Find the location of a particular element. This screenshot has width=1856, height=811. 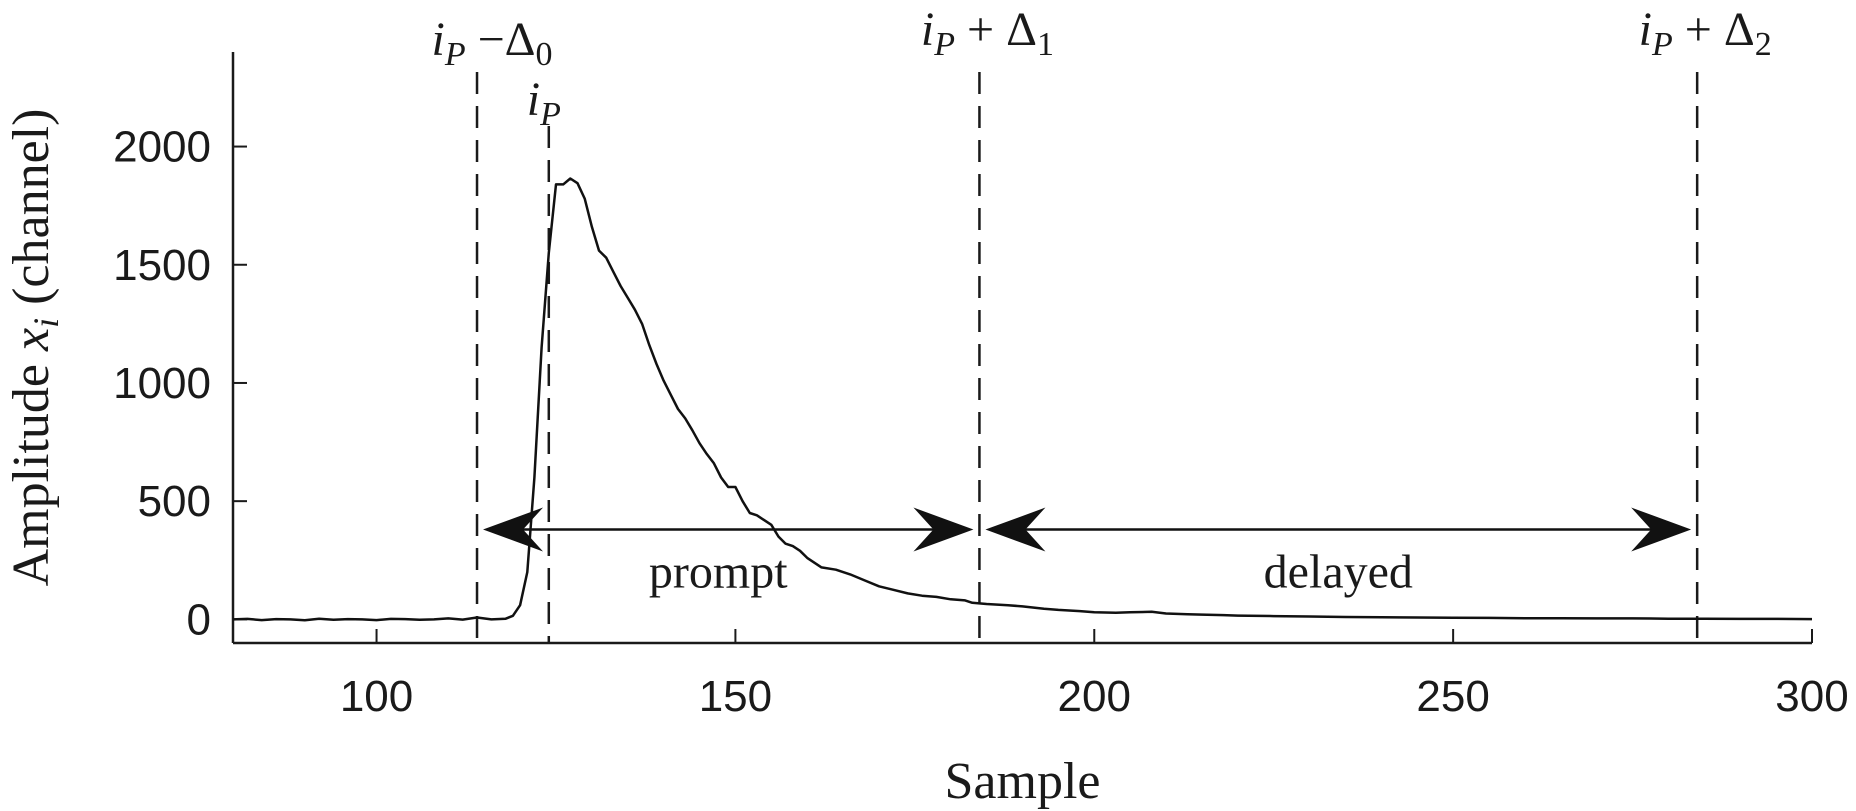

y-axis-title: Amplitude xi (channel) is located at coordinates (34, 348).